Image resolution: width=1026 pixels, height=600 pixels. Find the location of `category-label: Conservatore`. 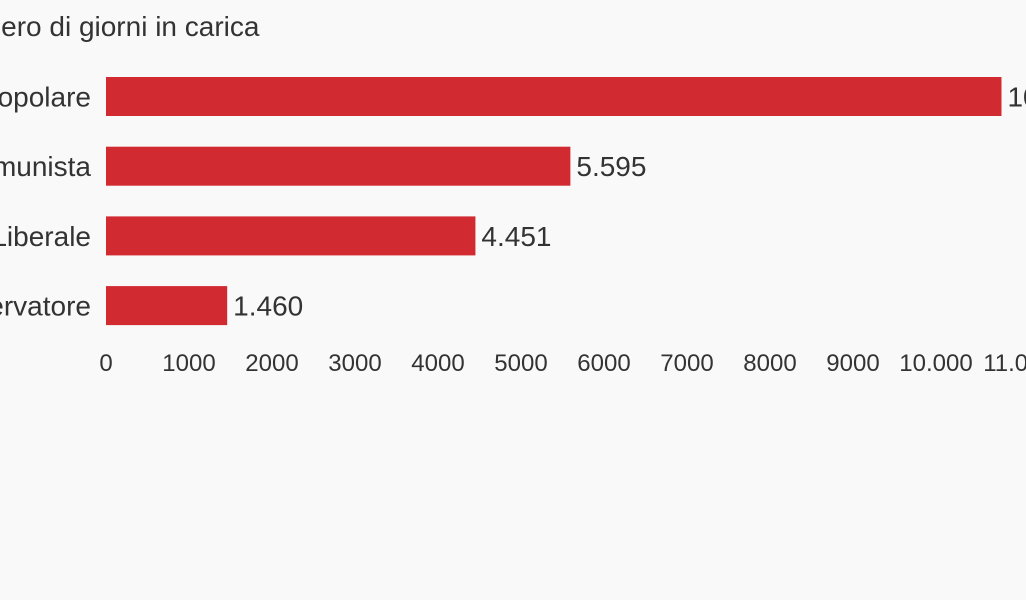

category-label: Conservatore is located at coordinates (45, 306).